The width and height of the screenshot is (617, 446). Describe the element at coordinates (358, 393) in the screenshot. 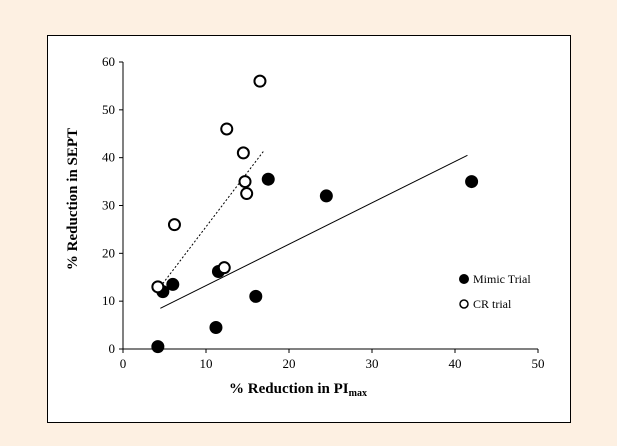

I see `x-axis-label-sub: max` at that location.